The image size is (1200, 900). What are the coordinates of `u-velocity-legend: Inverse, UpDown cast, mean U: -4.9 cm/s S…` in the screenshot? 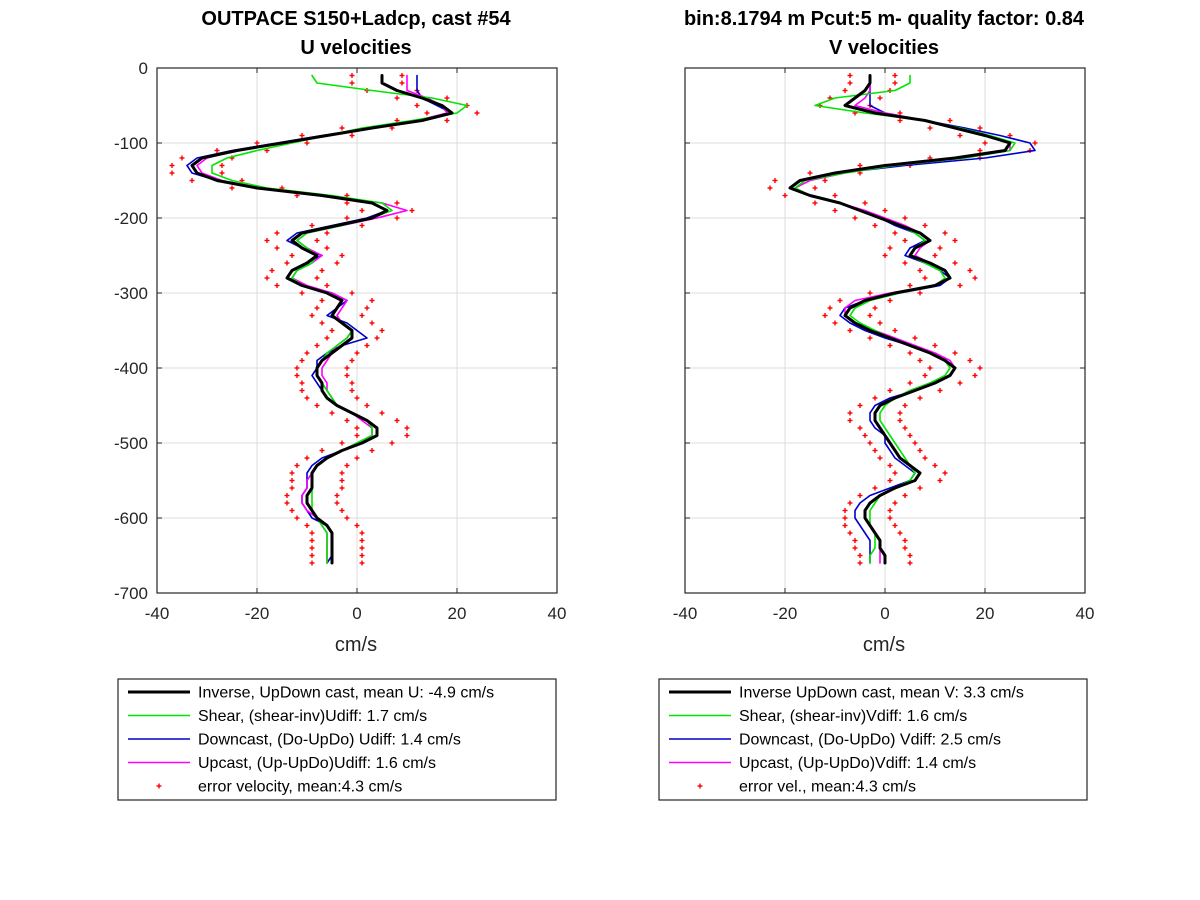 It's located at (337, 739).